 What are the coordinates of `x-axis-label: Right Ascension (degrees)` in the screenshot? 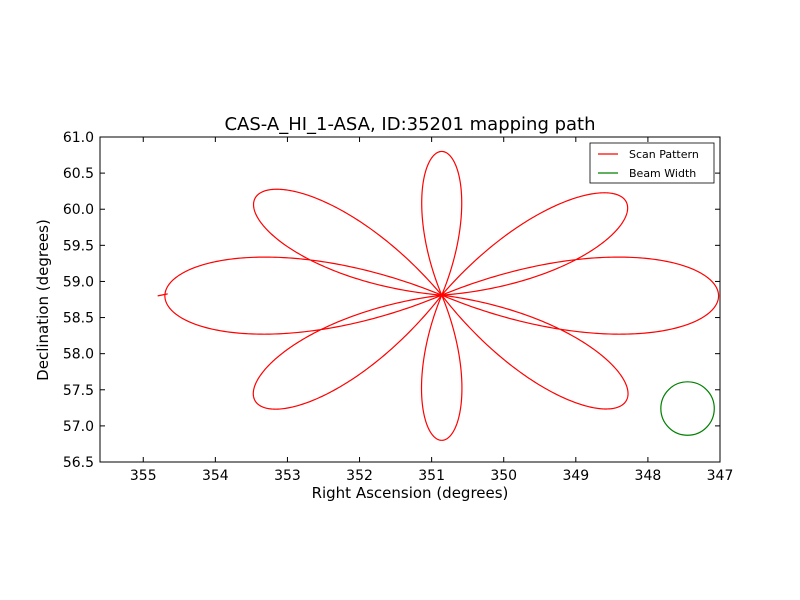 It's located at (410, 493).